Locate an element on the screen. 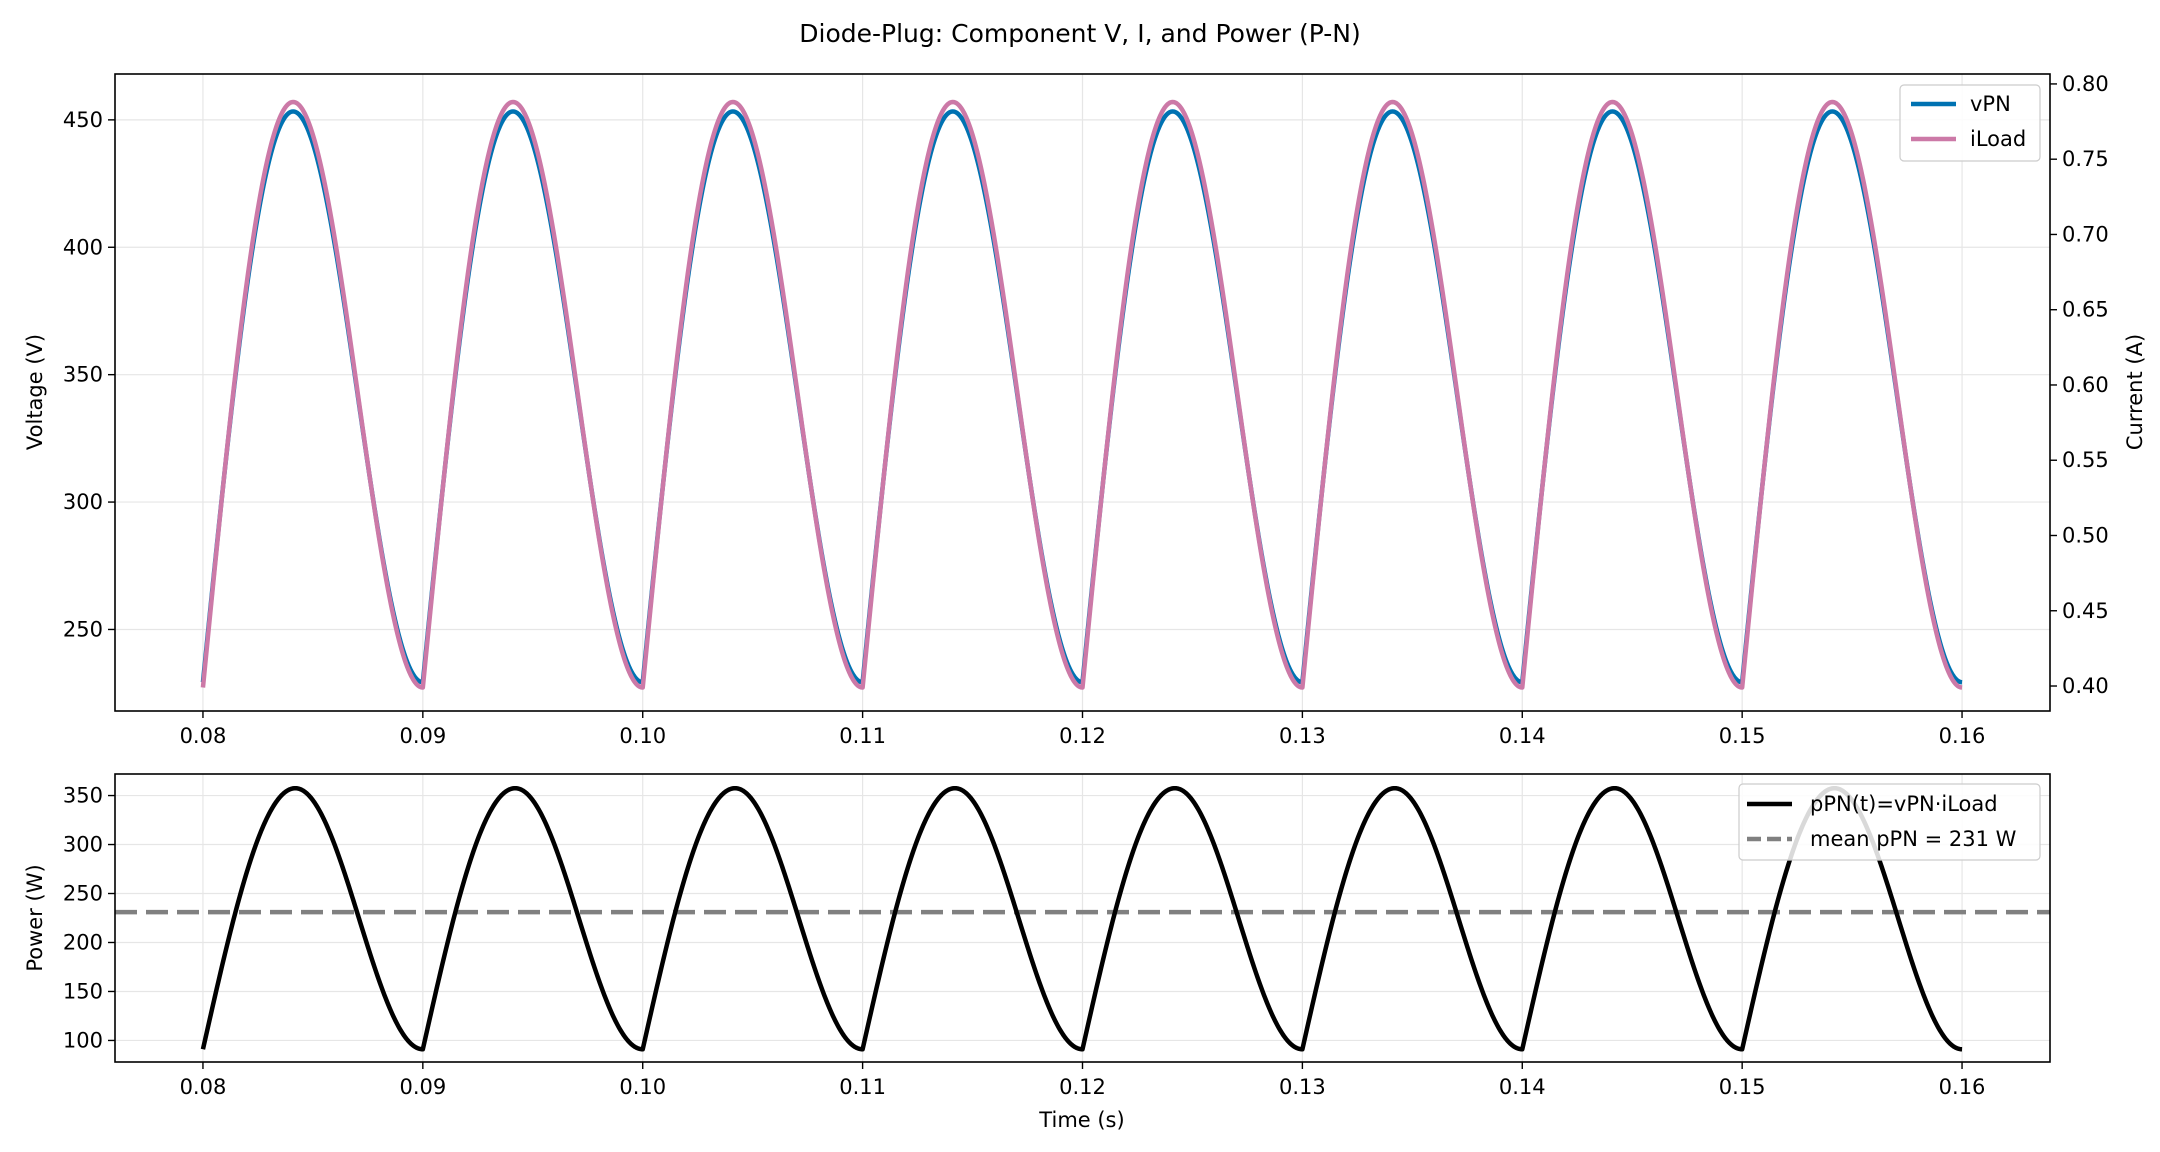  y-tick-label: 200 is located at coordinates (83, 942).